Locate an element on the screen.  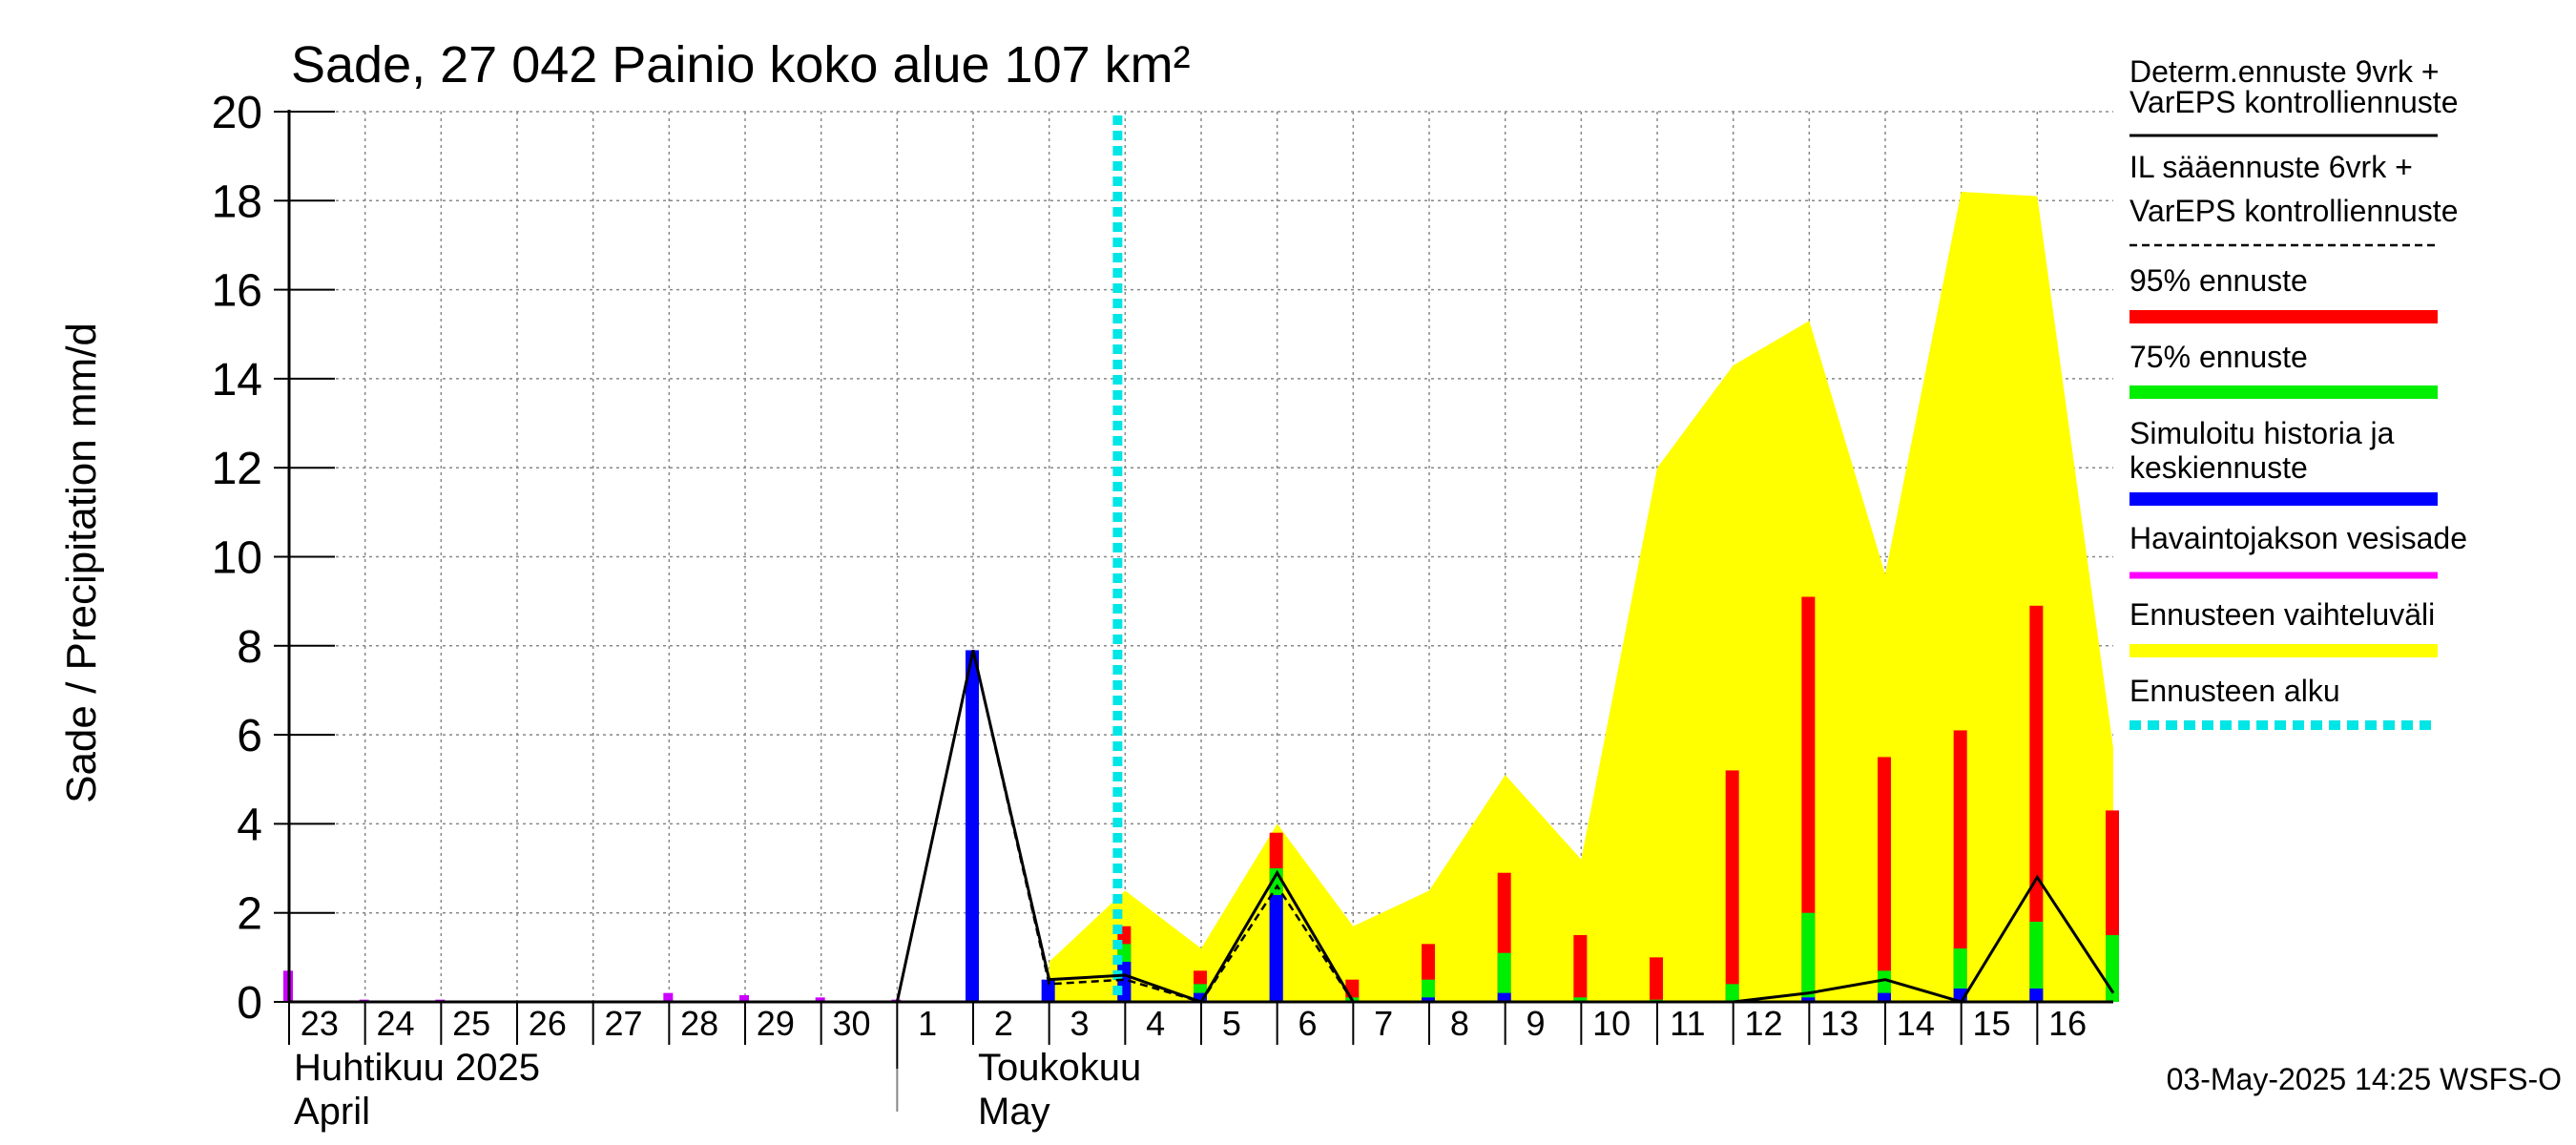
y-tick-label: 10 is located at coordinates (237, 559).